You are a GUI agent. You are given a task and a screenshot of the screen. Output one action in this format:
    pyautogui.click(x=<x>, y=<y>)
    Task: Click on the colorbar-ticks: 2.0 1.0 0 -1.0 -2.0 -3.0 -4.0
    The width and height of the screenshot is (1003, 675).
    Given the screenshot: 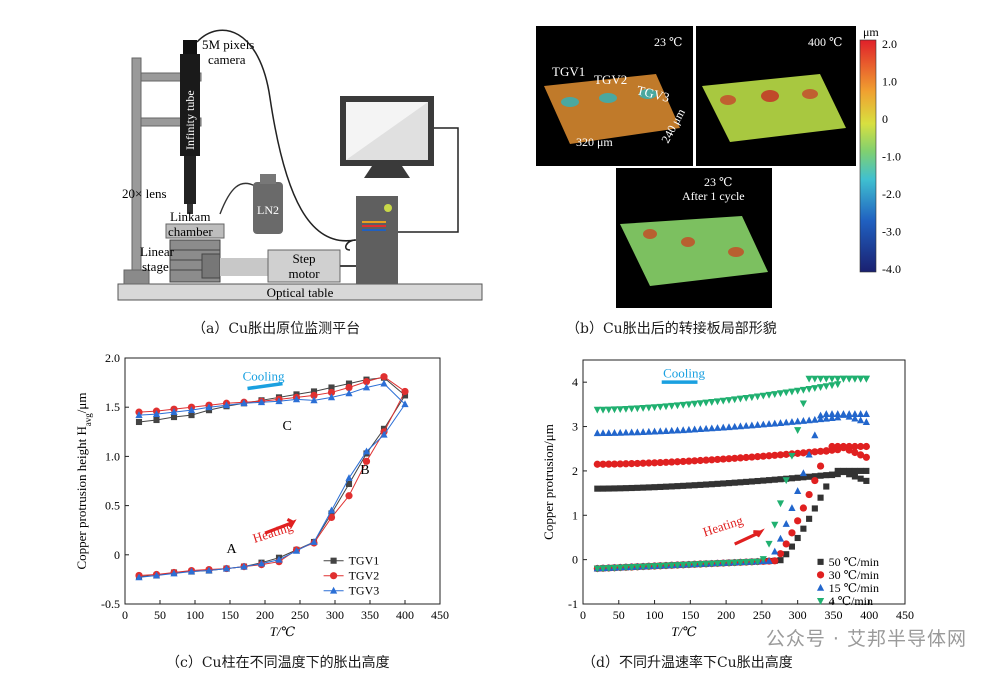 What is the action you would take?
    pyautogui.click(x=891, y=156)
    